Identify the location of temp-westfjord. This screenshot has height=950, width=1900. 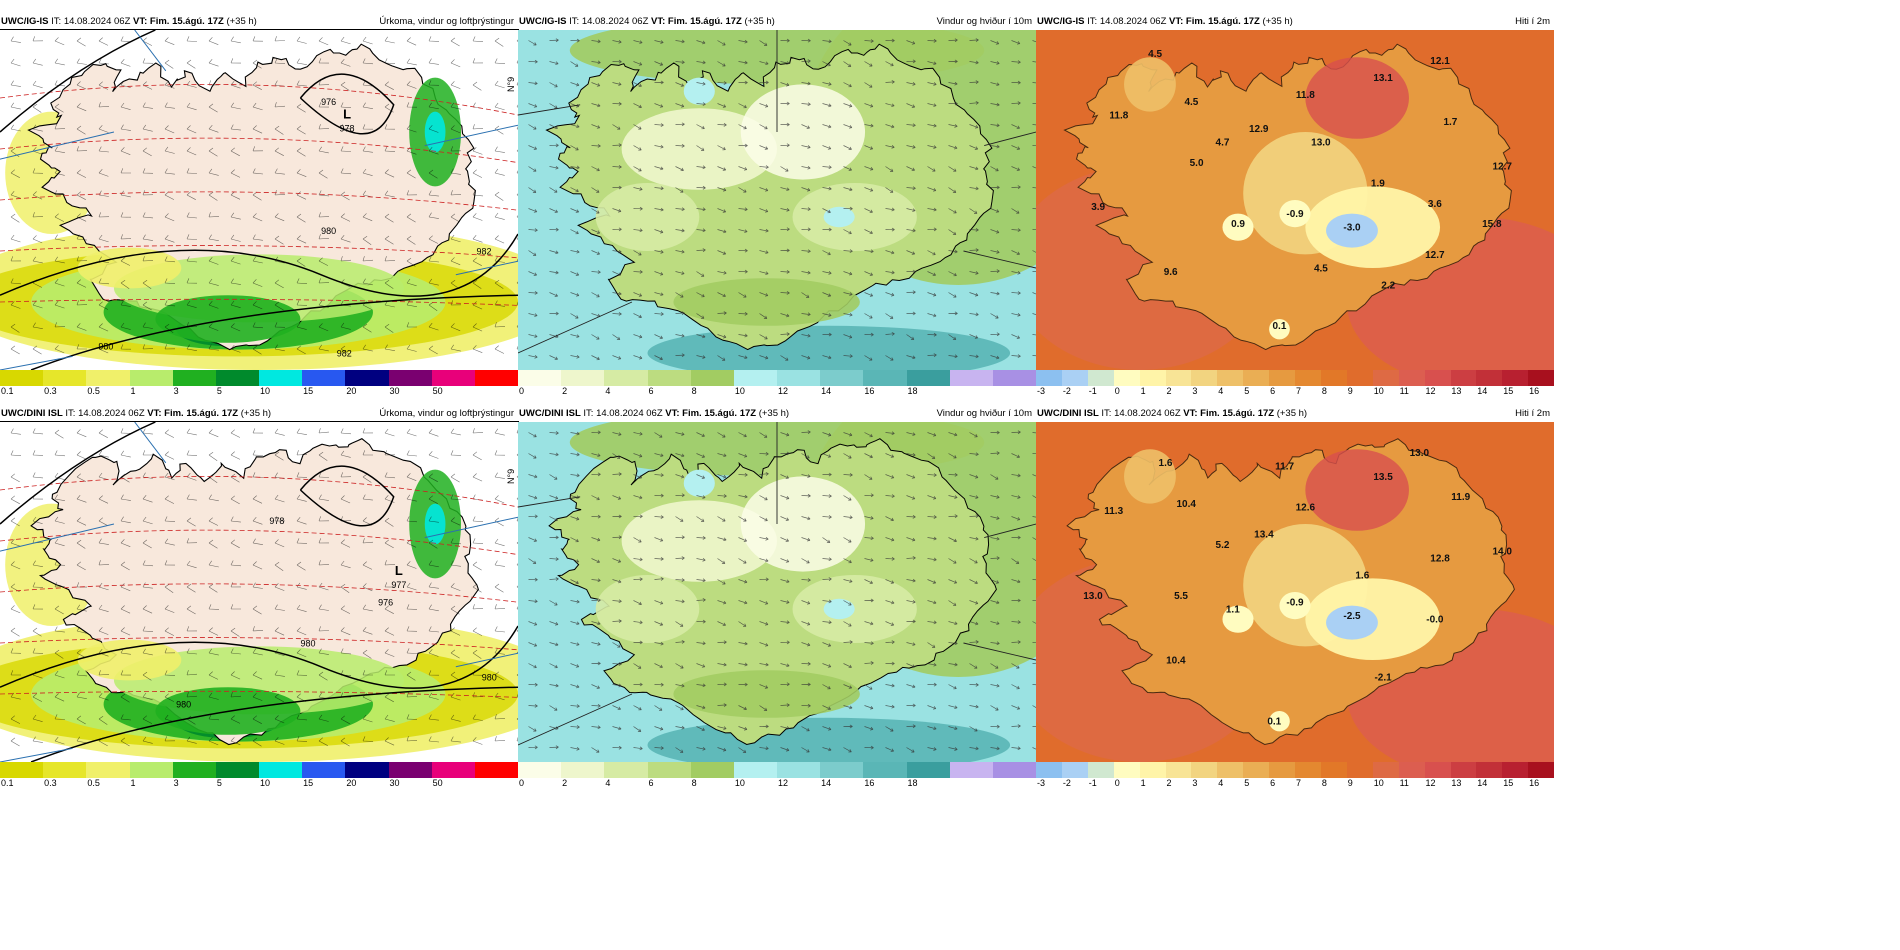
(1150, 476).